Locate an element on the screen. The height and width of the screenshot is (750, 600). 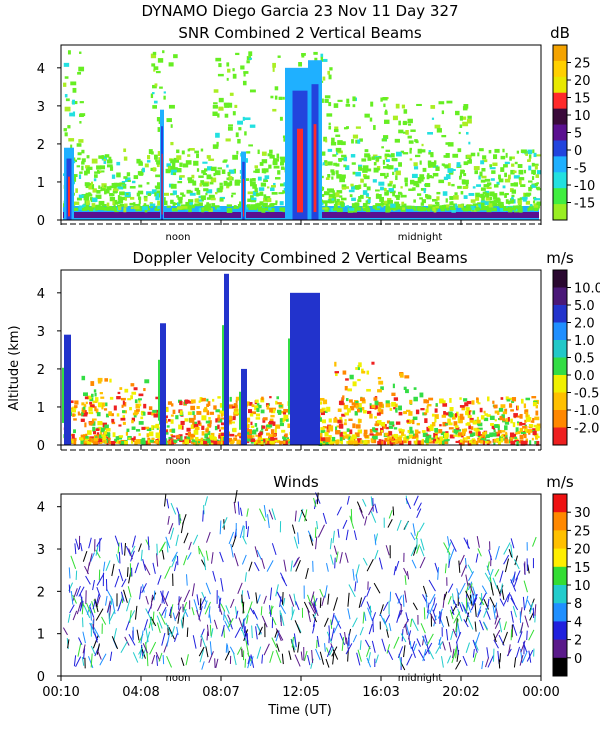
doppler-colorbar: 10.05.02.01.00.50.0-0.5-1.0-2.0 is located at coordinates (576, 357).